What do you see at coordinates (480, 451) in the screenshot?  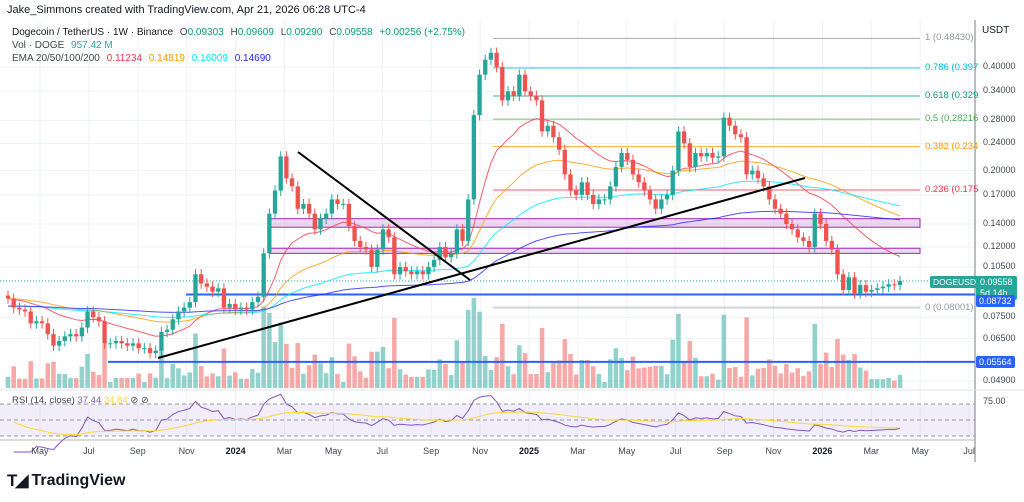 I see `time-tick: Nov` at bounding box center [480, 451].